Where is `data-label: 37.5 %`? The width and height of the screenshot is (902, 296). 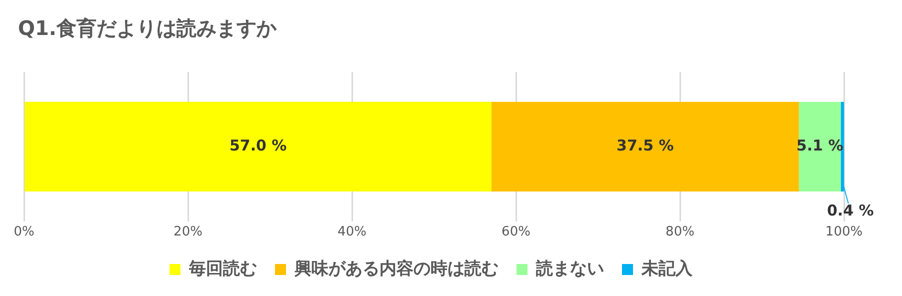
data-label: 37.5 % is located at coordinates (645, 145).